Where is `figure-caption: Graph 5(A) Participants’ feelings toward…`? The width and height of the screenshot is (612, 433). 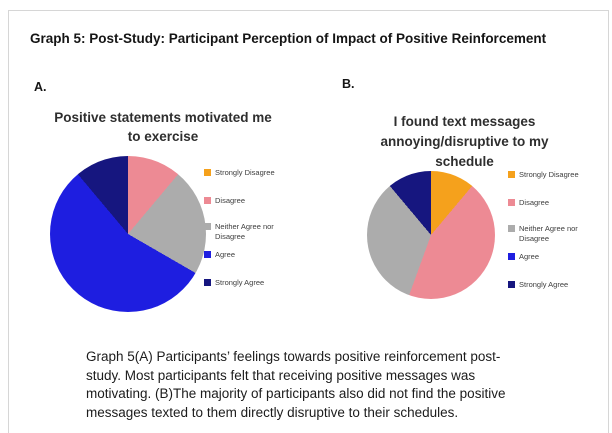
figure-caption: Graph 5(A) Participants’ feelings toward… is located at coordinates (316, 385).